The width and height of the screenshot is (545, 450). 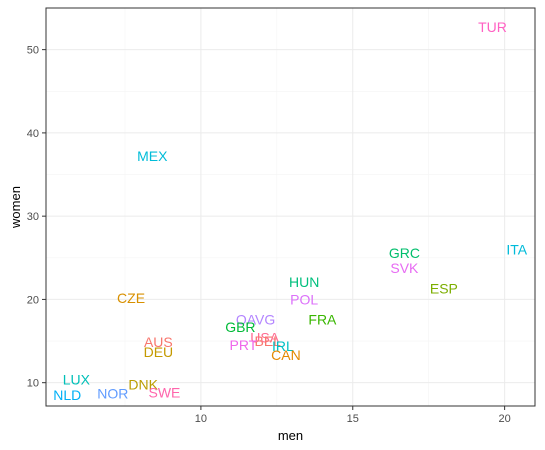 I want to click on point-label-tur: TUR, so click(x=492, y=27).